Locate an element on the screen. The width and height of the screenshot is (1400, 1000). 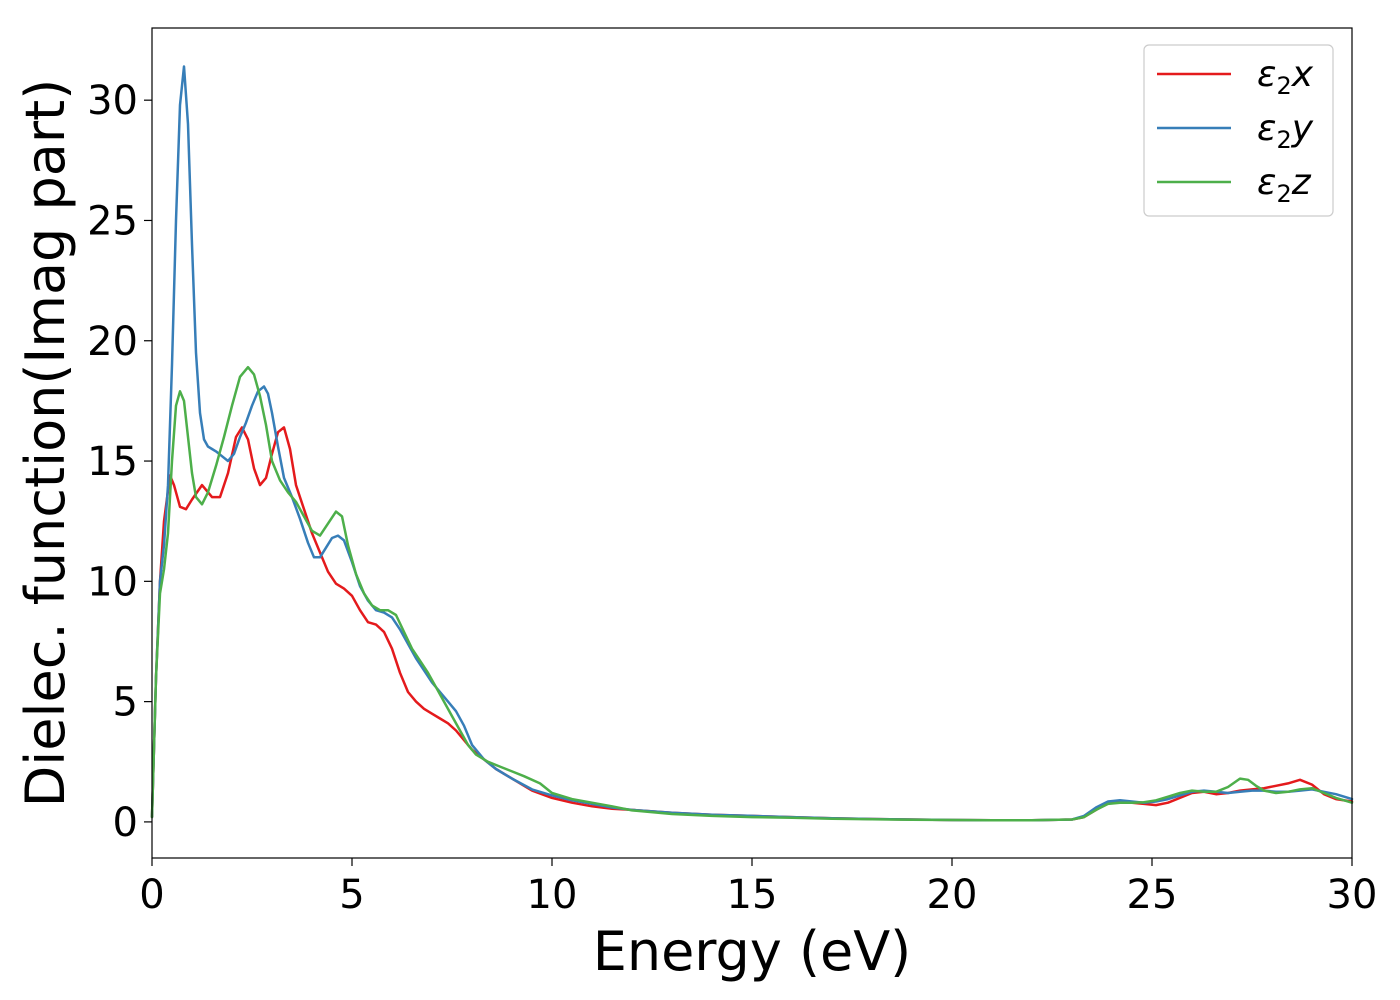
x-tick-label: 10 is located at coordinates (552, 895).